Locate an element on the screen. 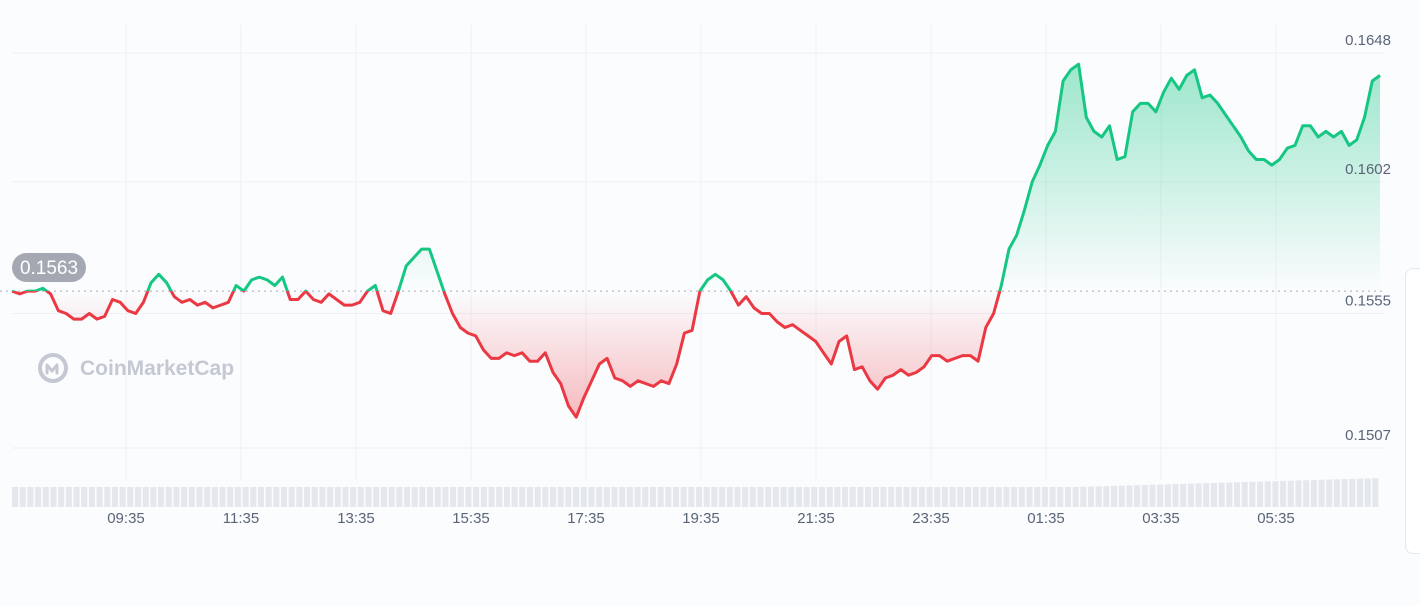  x-tick-label: 19:35 is located at coordinates (701, 518).